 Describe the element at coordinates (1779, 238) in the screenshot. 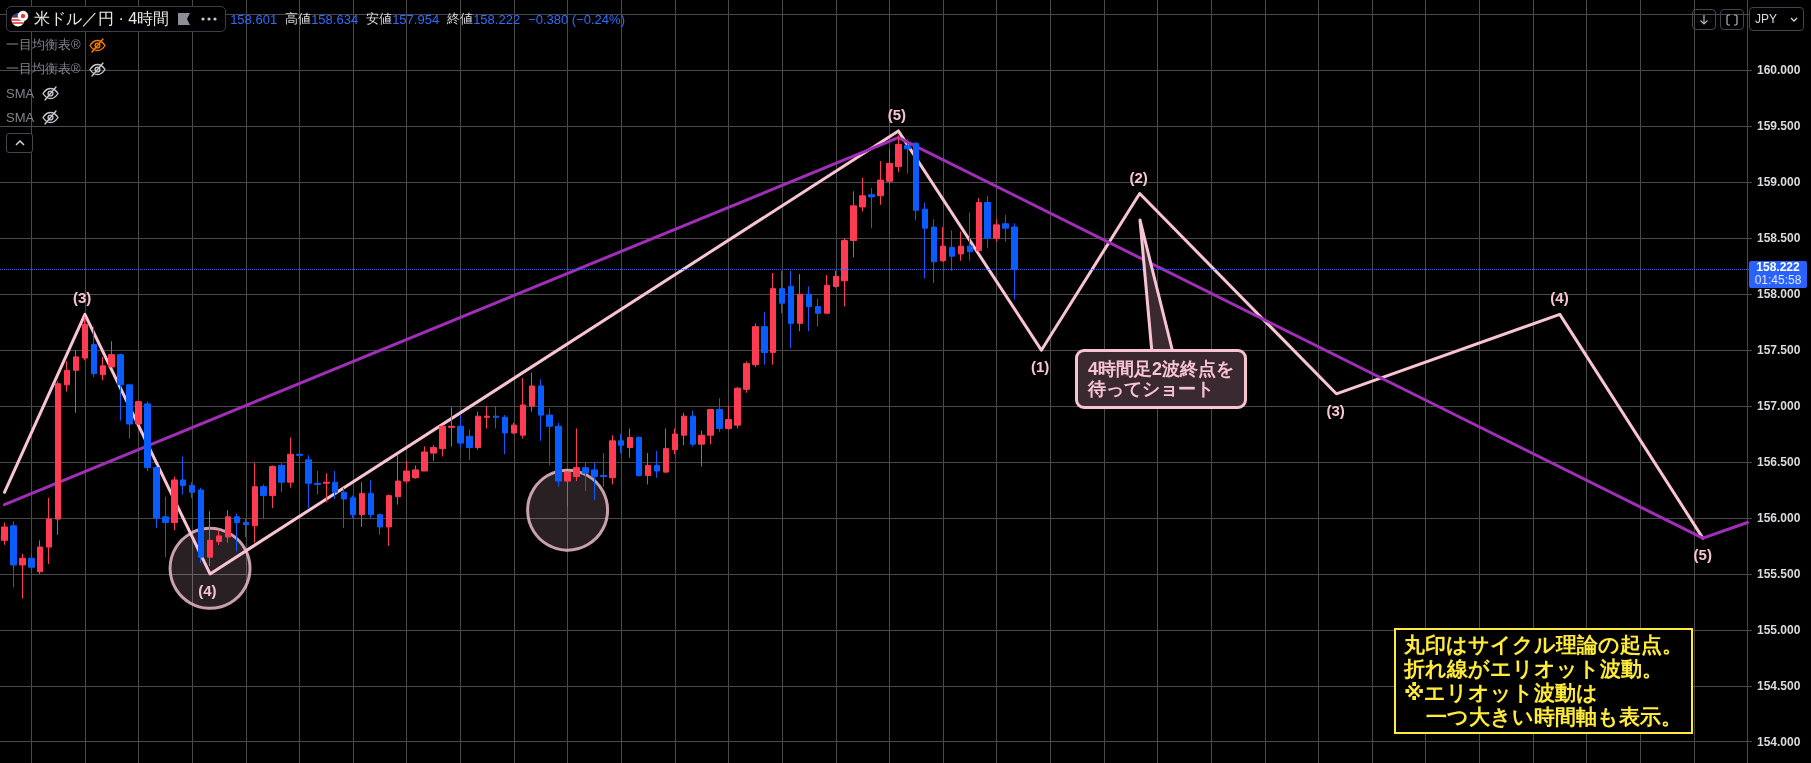

I see `y-tick-label: 158.500` at that location.